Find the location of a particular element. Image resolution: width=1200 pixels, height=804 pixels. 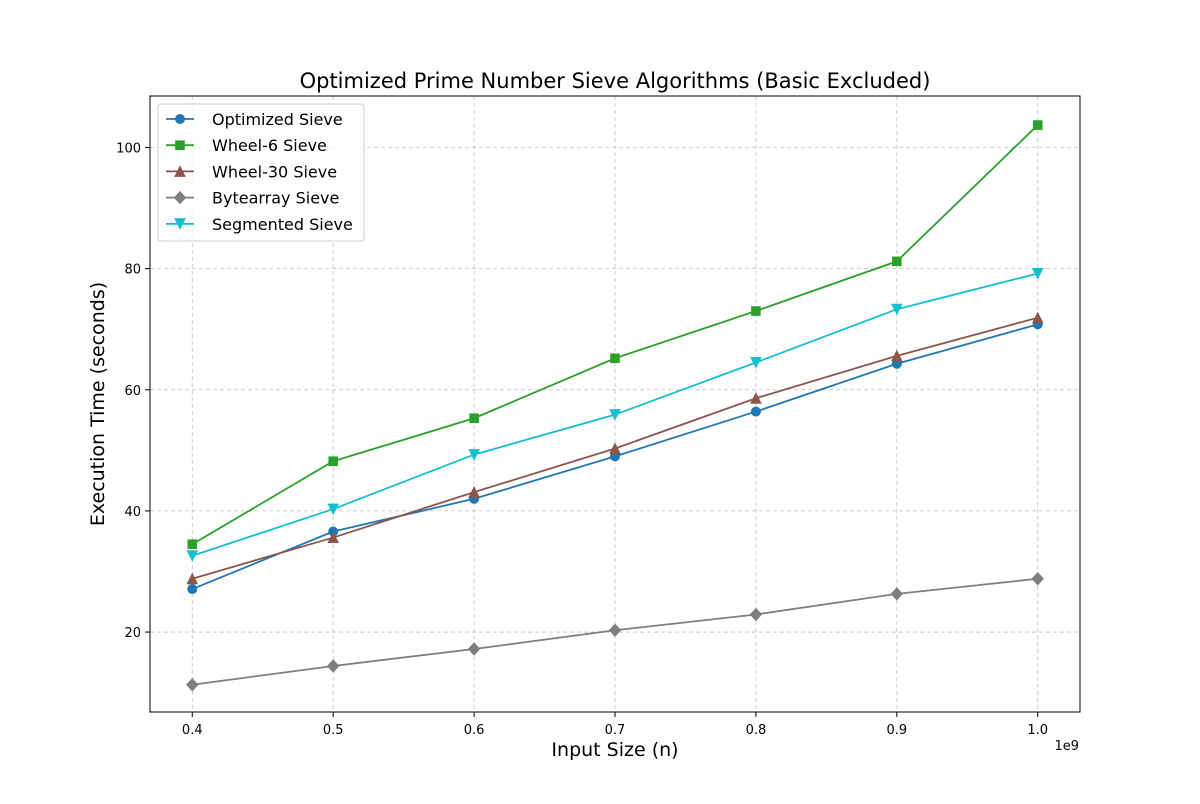

x-axis-offset-label: 1e9 is located at coordinates (1066, 746).